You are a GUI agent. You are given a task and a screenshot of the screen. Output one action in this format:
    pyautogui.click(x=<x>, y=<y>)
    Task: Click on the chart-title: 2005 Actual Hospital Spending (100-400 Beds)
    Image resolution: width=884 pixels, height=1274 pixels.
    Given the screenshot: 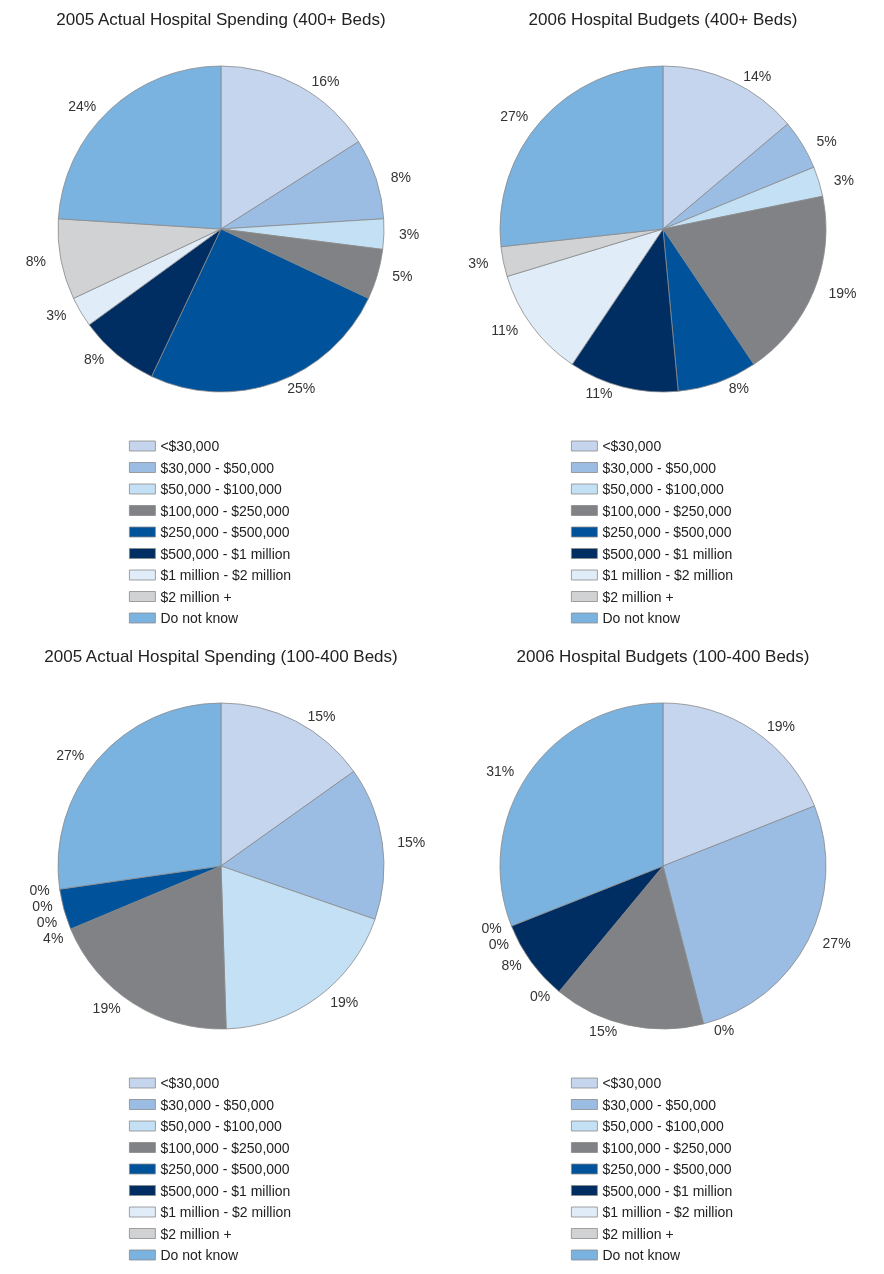 What is the action you would take?
    pyautogui.click(x=221, y=656)
    